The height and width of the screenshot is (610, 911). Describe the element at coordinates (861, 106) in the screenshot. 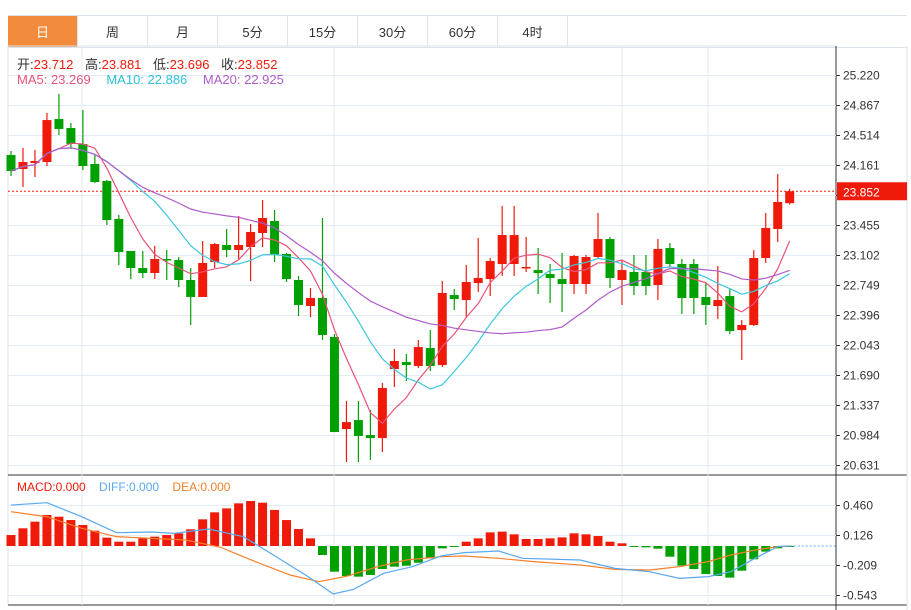

I see `price-tick-label: 24.867` at that location.